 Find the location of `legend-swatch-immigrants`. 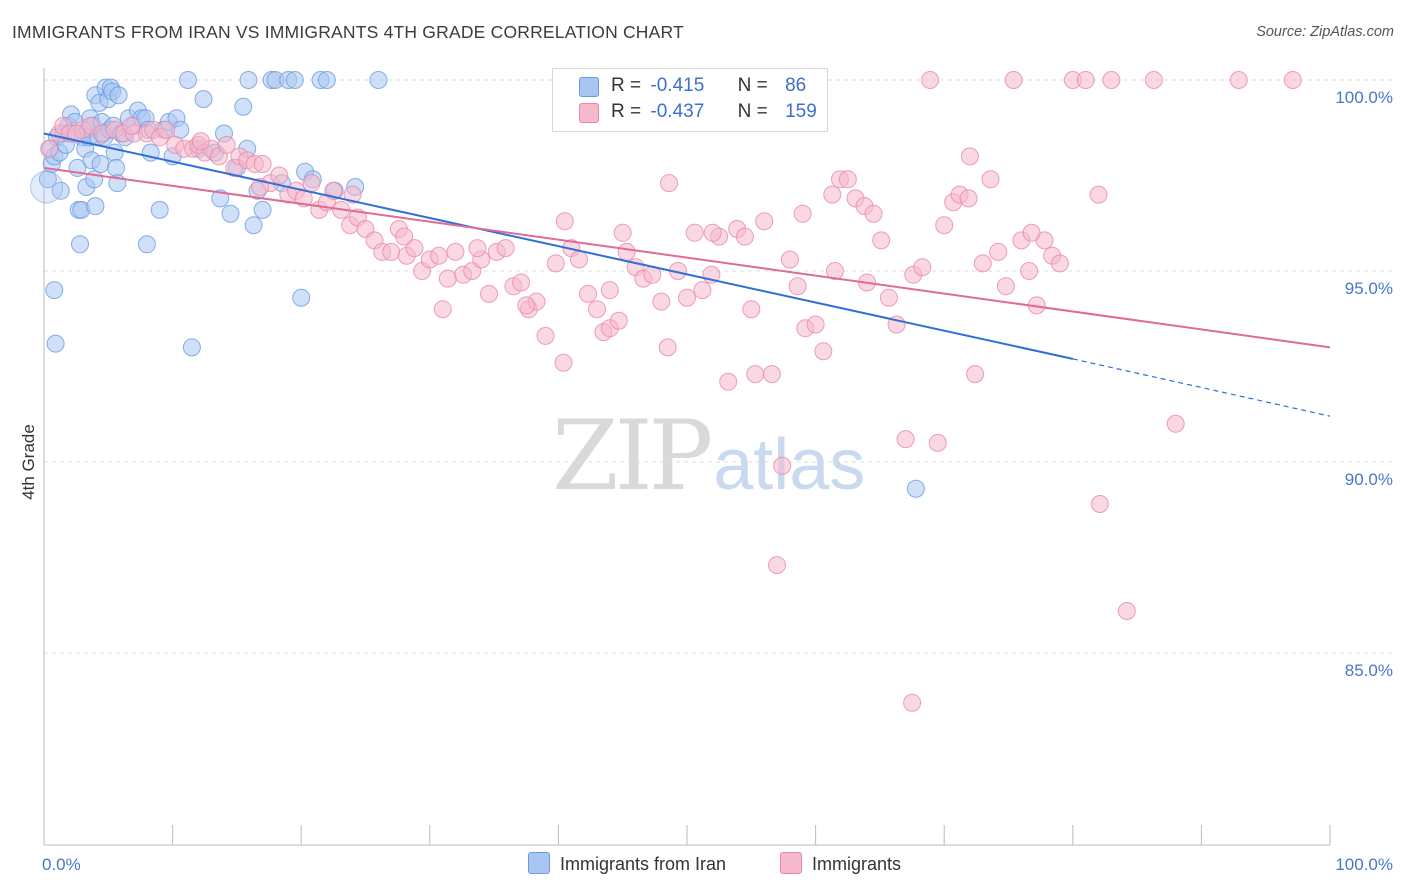

legend-swatch-immigrants is located at coordinates (589, 113).